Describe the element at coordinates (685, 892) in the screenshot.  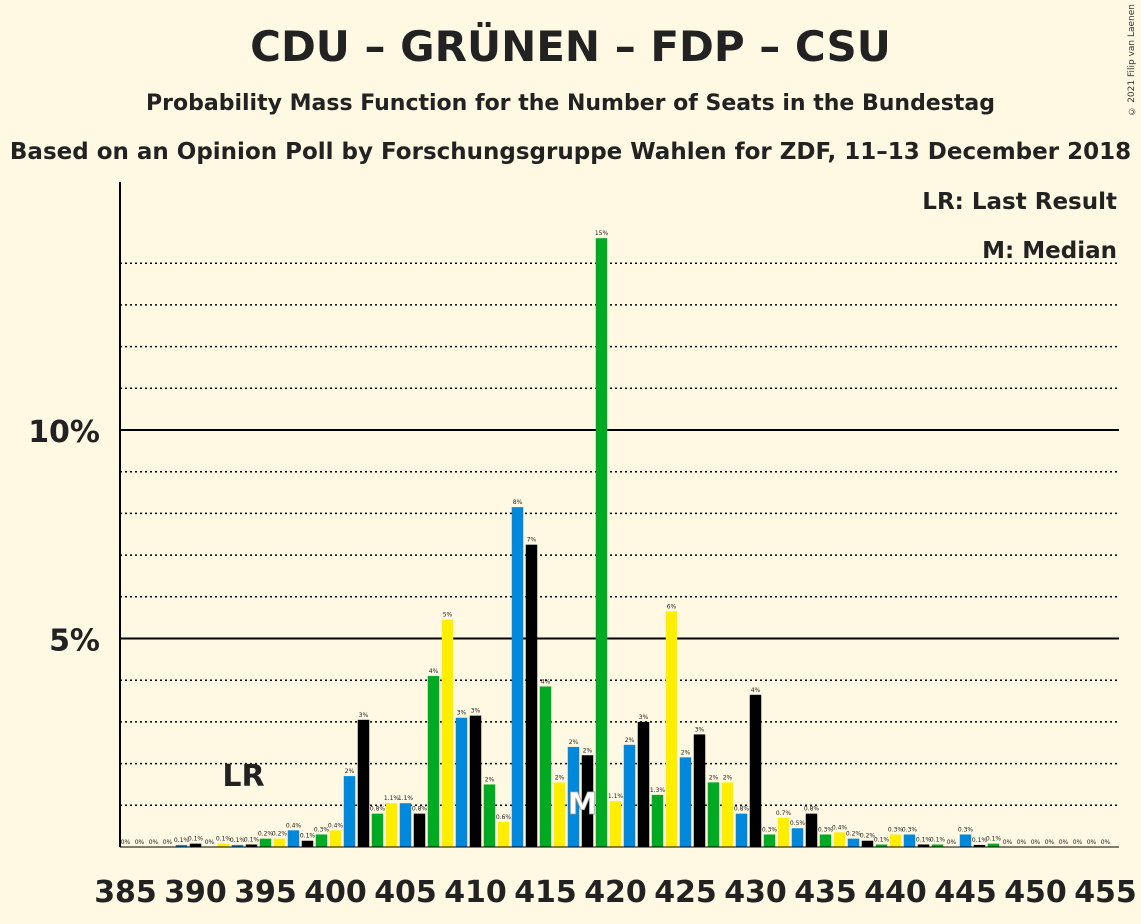
I see `x-tick-label: 425` at that location.